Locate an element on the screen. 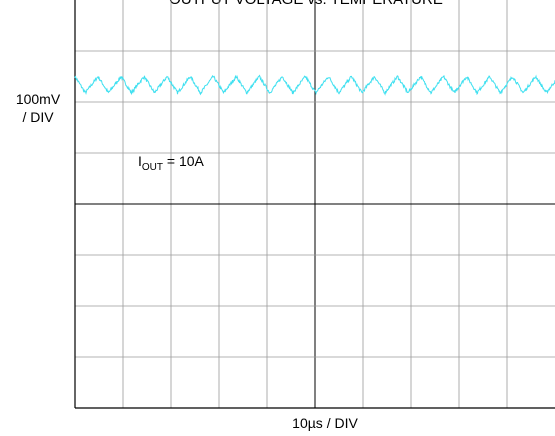 The width and height of the screenshot is (555, 436). iout-annotation: IOUT = 10A is located at coordinates (171, 163).